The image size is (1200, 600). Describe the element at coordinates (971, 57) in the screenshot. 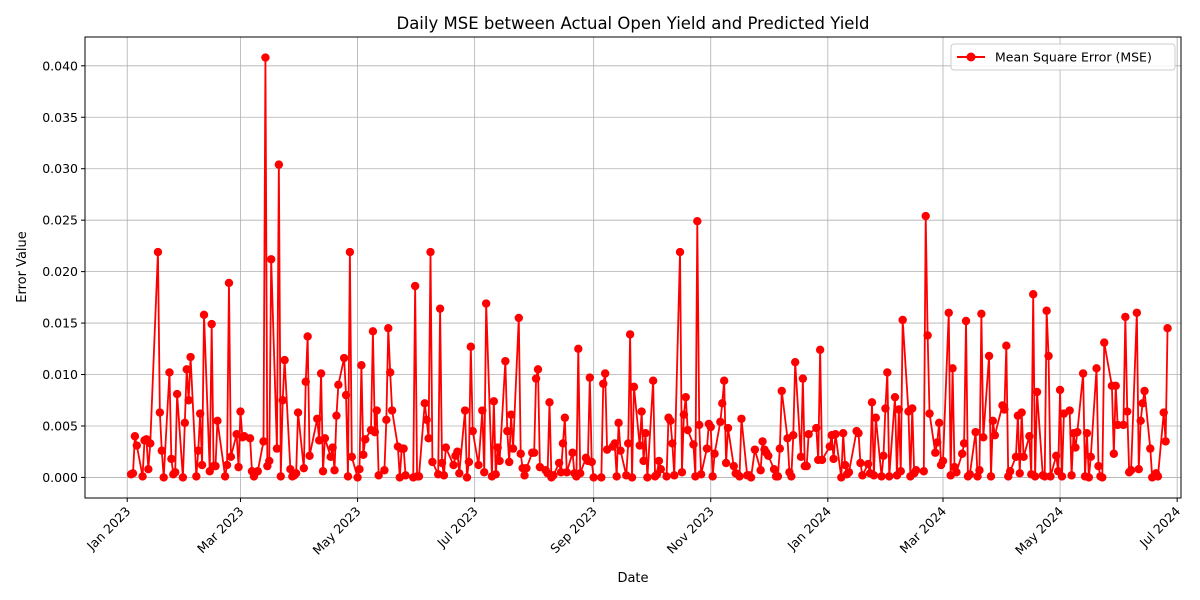

I see `legend-marker-swatch` at that location.